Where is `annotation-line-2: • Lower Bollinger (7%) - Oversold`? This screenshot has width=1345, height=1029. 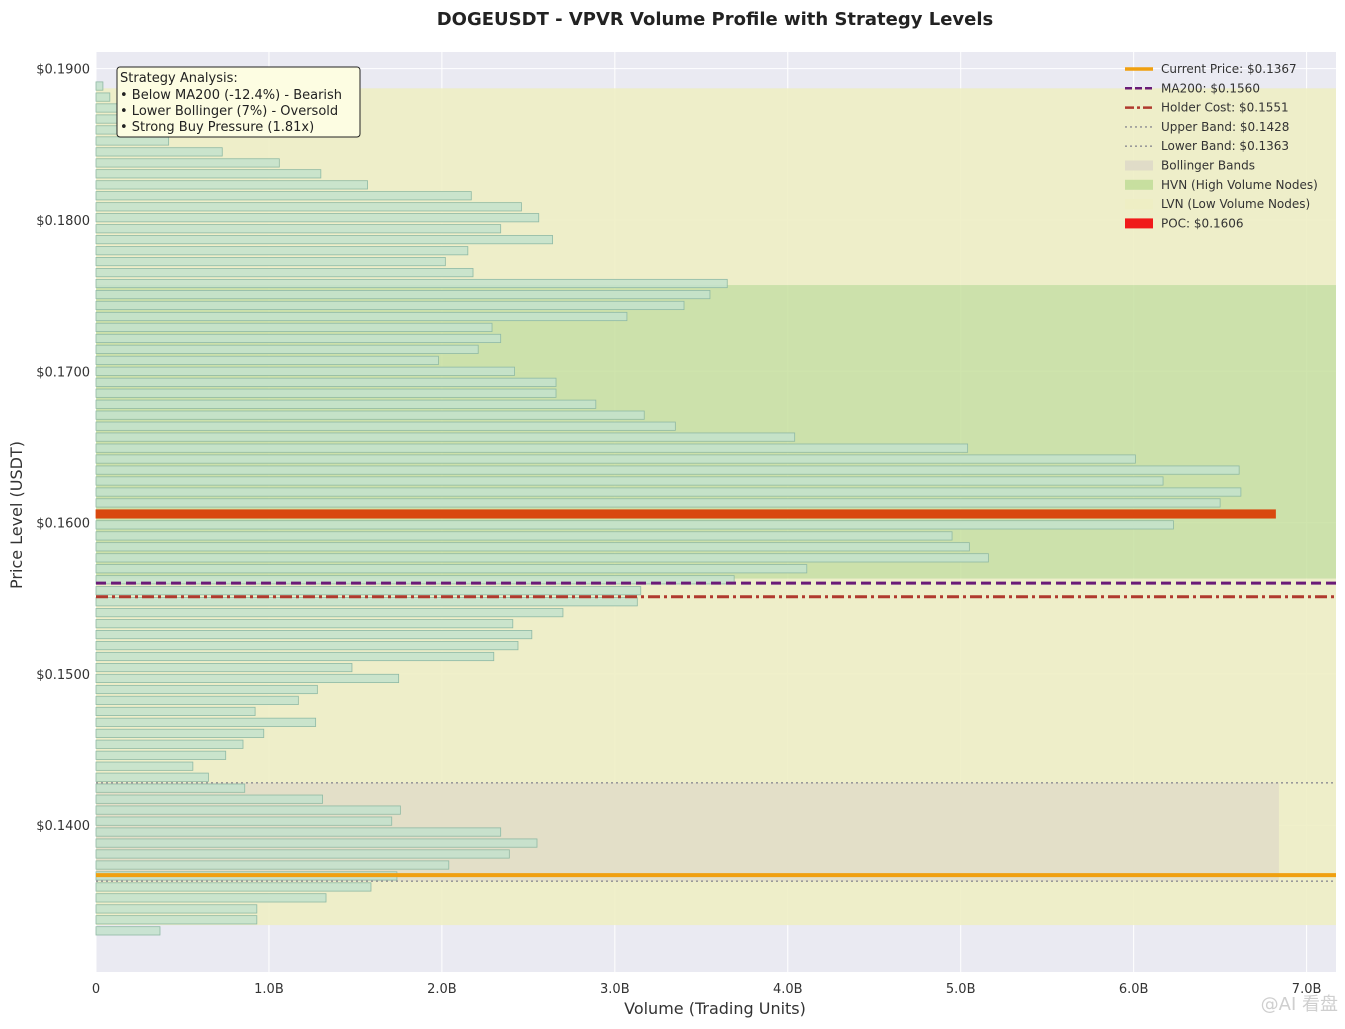 annotation-line-2: • Lower Bollinger (7%) - Oversold is located at coordinates (229, 111).